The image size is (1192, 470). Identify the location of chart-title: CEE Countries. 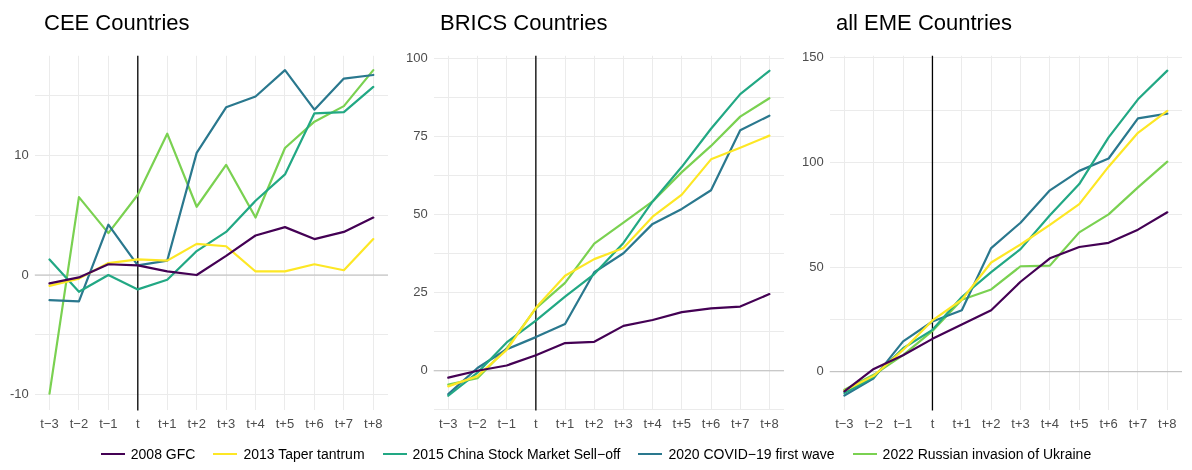
(117, 23).